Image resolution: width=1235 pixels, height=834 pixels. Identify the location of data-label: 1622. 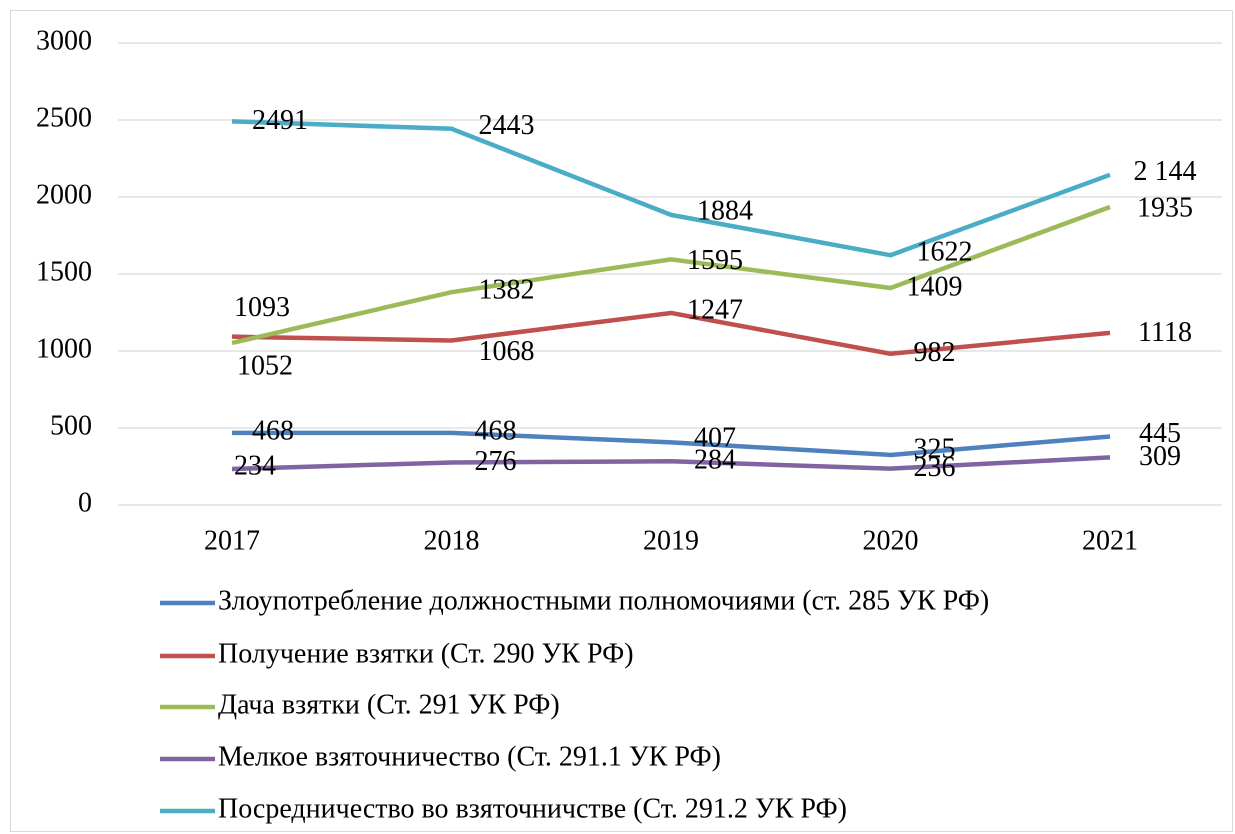
(945, 252).